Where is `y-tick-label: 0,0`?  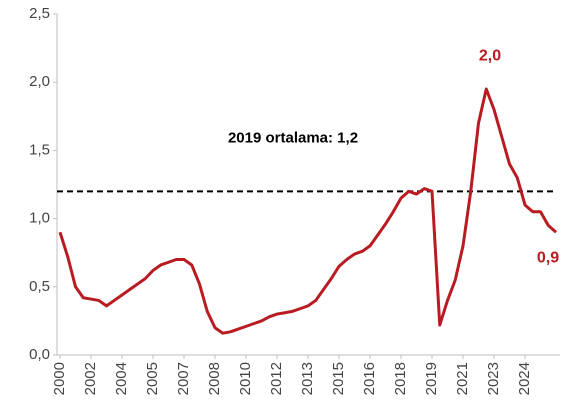
y-tick-label: 0,0 is located at coordinates (39, 354).